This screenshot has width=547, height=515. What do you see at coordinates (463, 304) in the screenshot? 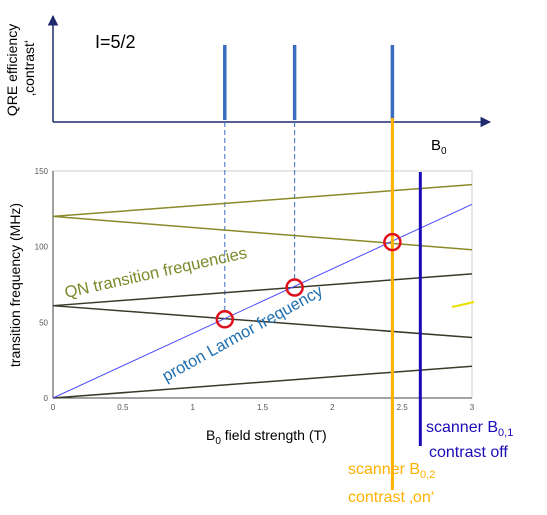
I see `yellow-mark` at bounding box center [463, 304].